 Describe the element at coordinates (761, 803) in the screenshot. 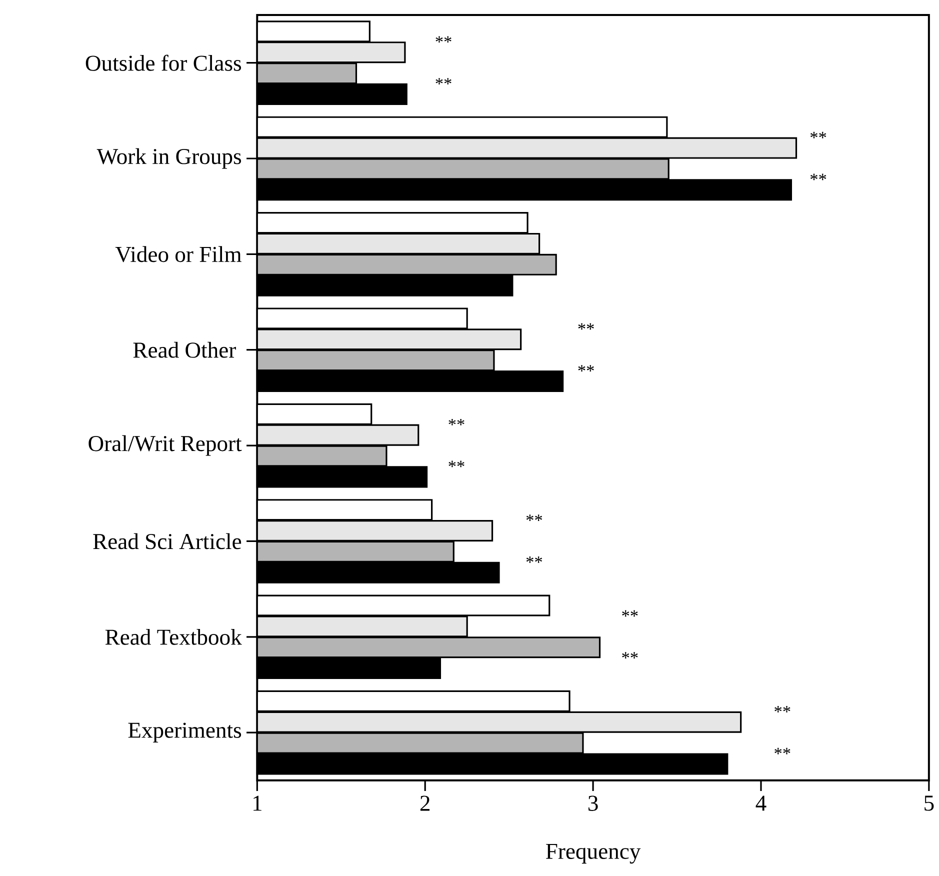

I see `x-tick-label: 4` at that location.